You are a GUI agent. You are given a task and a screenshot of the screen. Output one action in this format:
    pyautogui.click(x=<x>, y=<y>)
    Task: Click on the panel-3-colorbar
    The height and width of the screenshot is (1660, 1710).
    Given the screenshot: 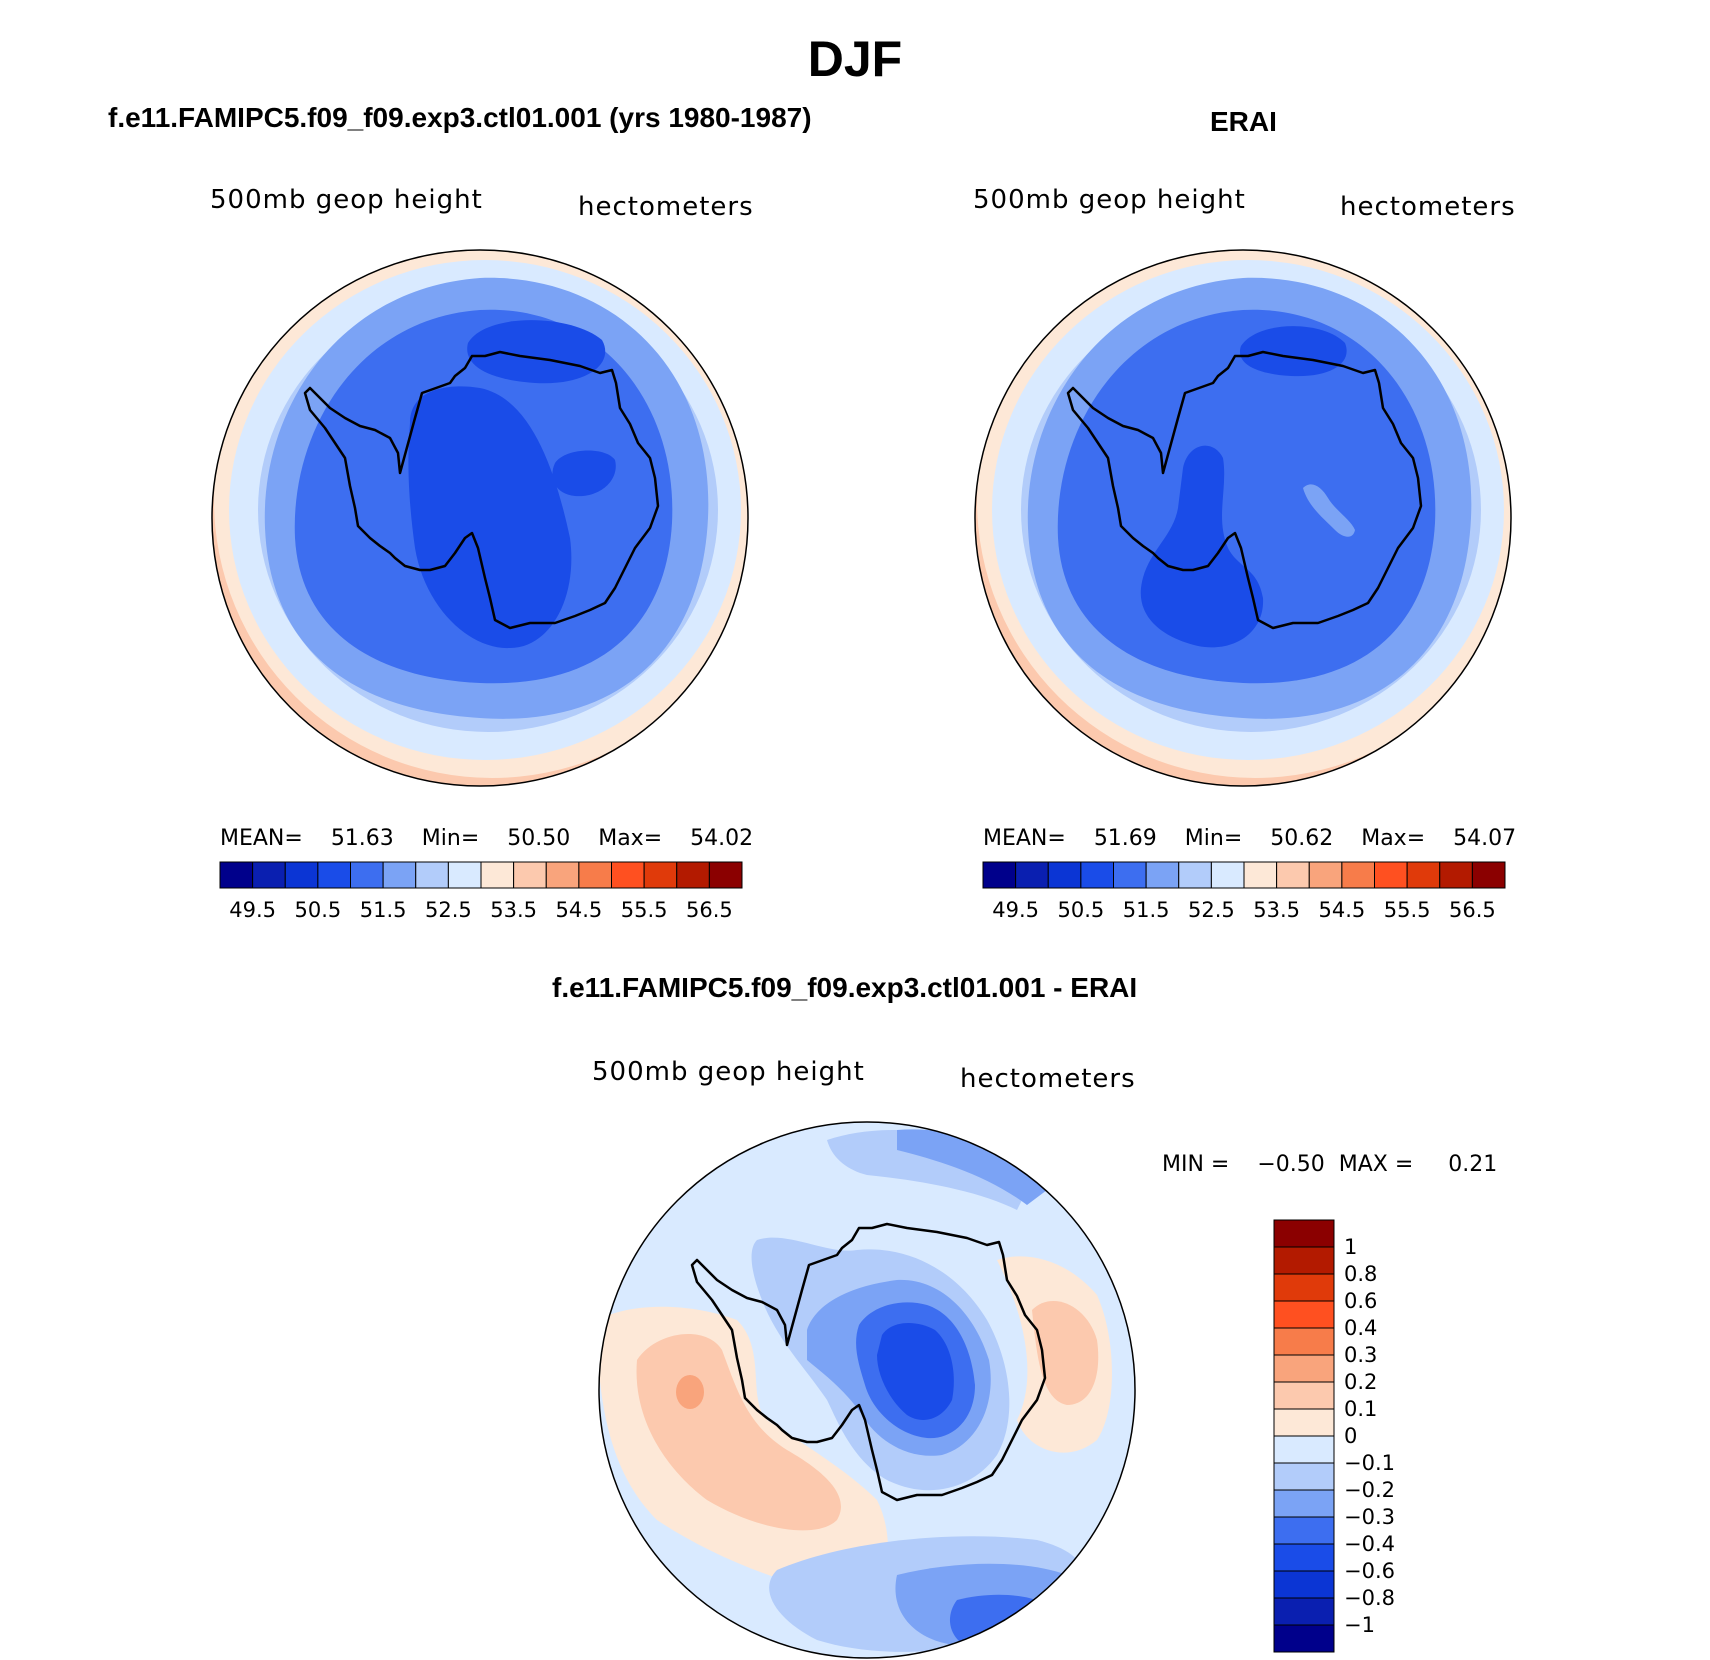 What is the action you would take?
    pyautogui.click(x=1304, y=1436)
    